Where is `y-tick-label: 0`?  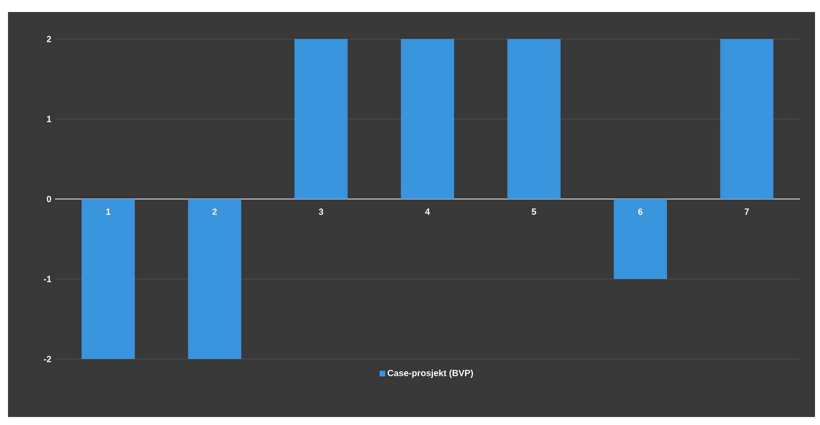
y-tick-label: 0 is located at coordinates (49, 199).